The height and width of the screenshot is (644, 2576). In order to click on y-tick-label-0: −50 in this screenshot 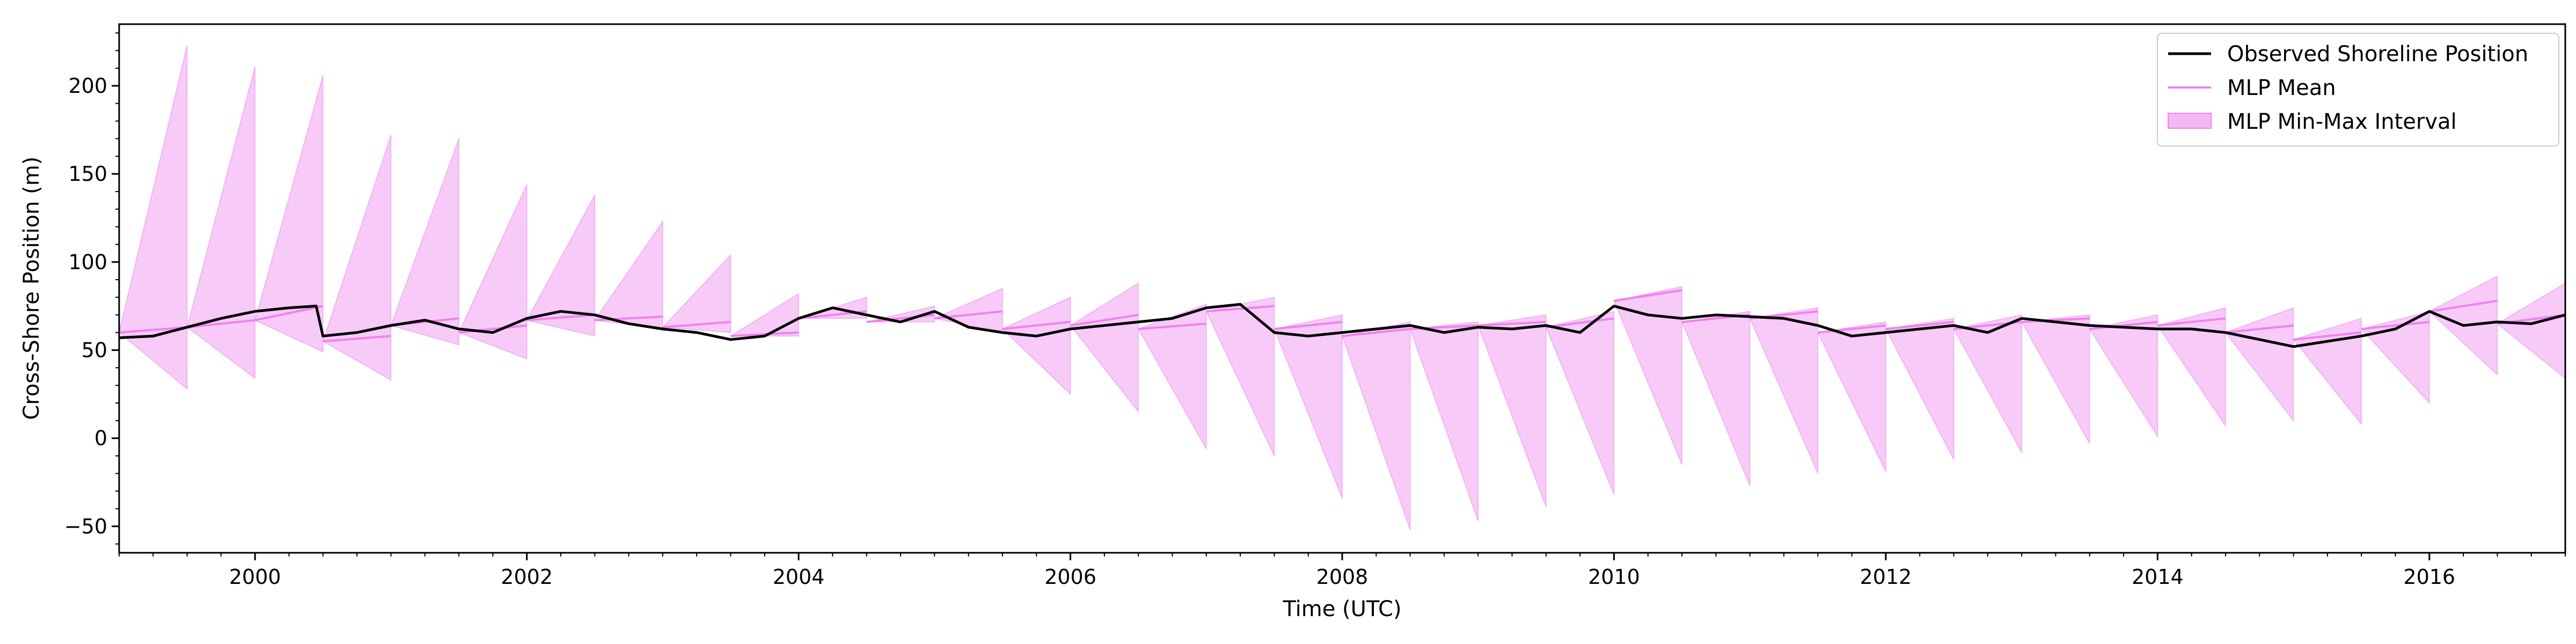, I will do `click(85, 526)`.